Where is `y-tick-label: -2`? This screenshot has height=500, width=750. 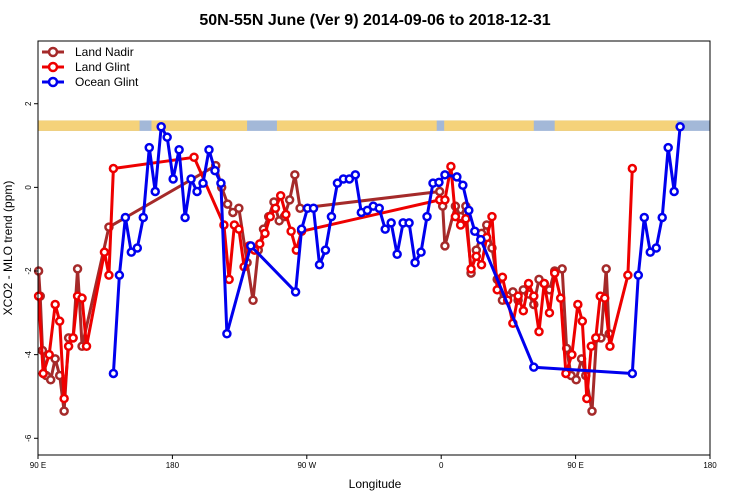
y-tick-label: -2 is located at coordinates (28, 271).